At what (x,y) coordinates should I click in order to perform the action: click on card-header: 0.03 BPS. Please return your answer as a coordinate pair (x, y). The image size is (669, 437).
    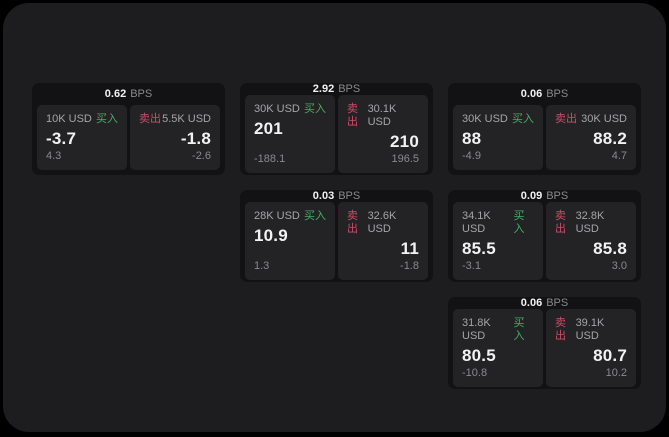
    Looking at the image, I should click on (336, 196).